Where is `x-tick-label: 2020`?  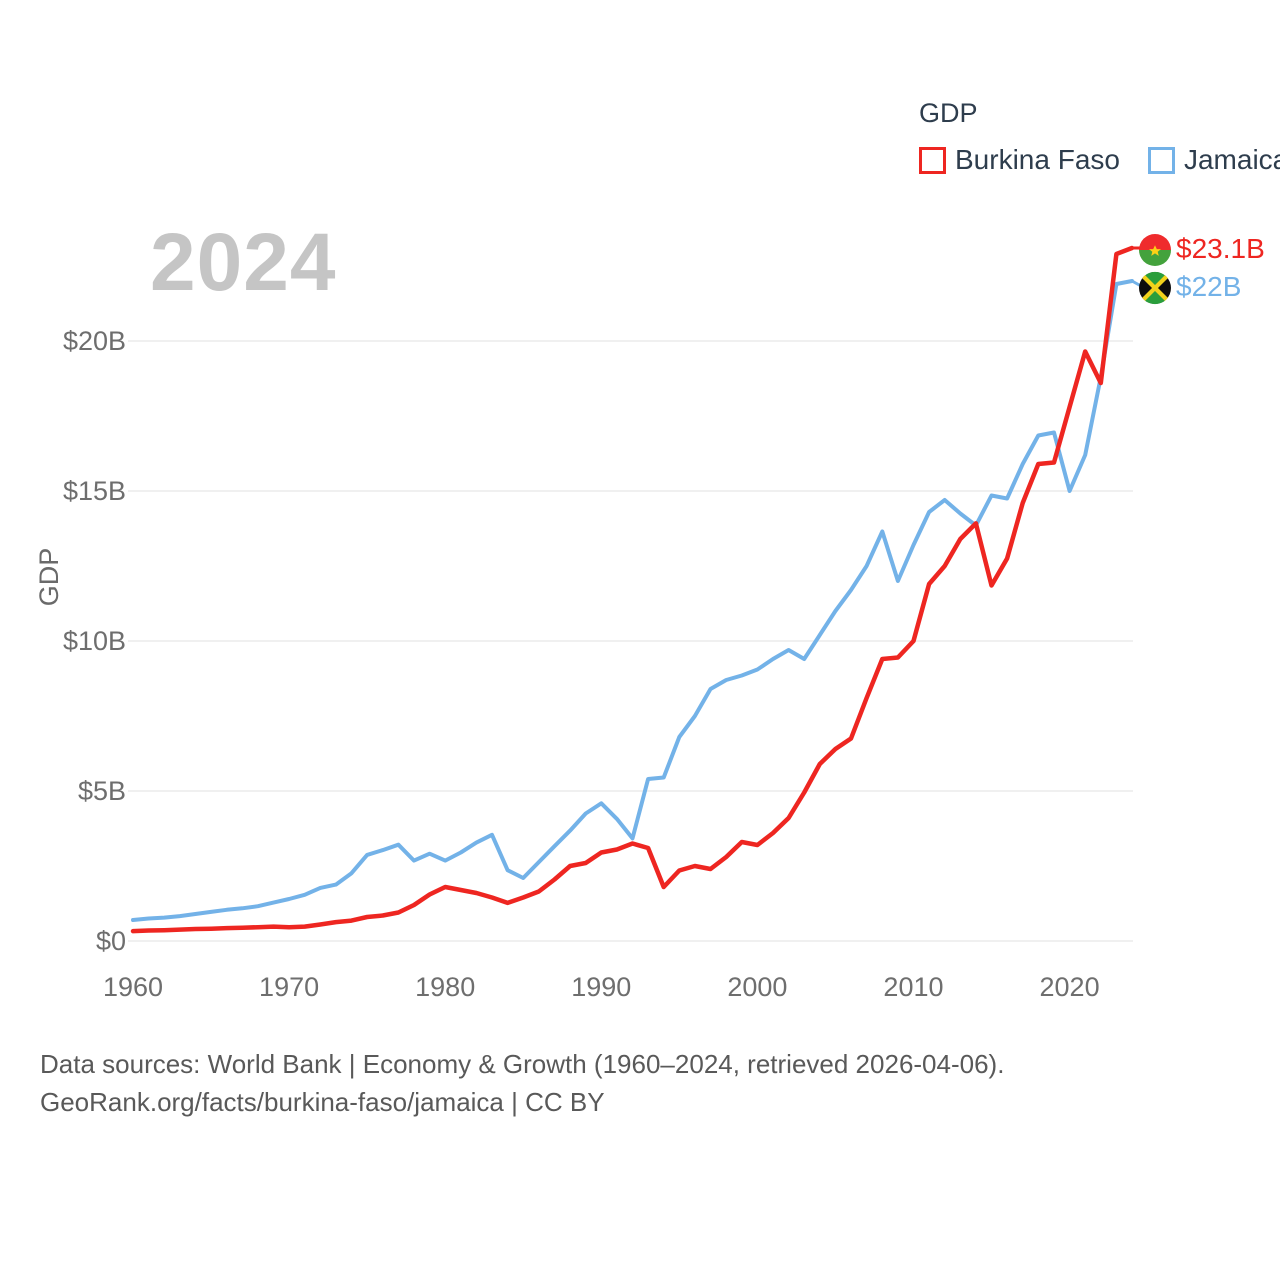 x-tick-label: 2020 is located at coordinates (1070, 987).